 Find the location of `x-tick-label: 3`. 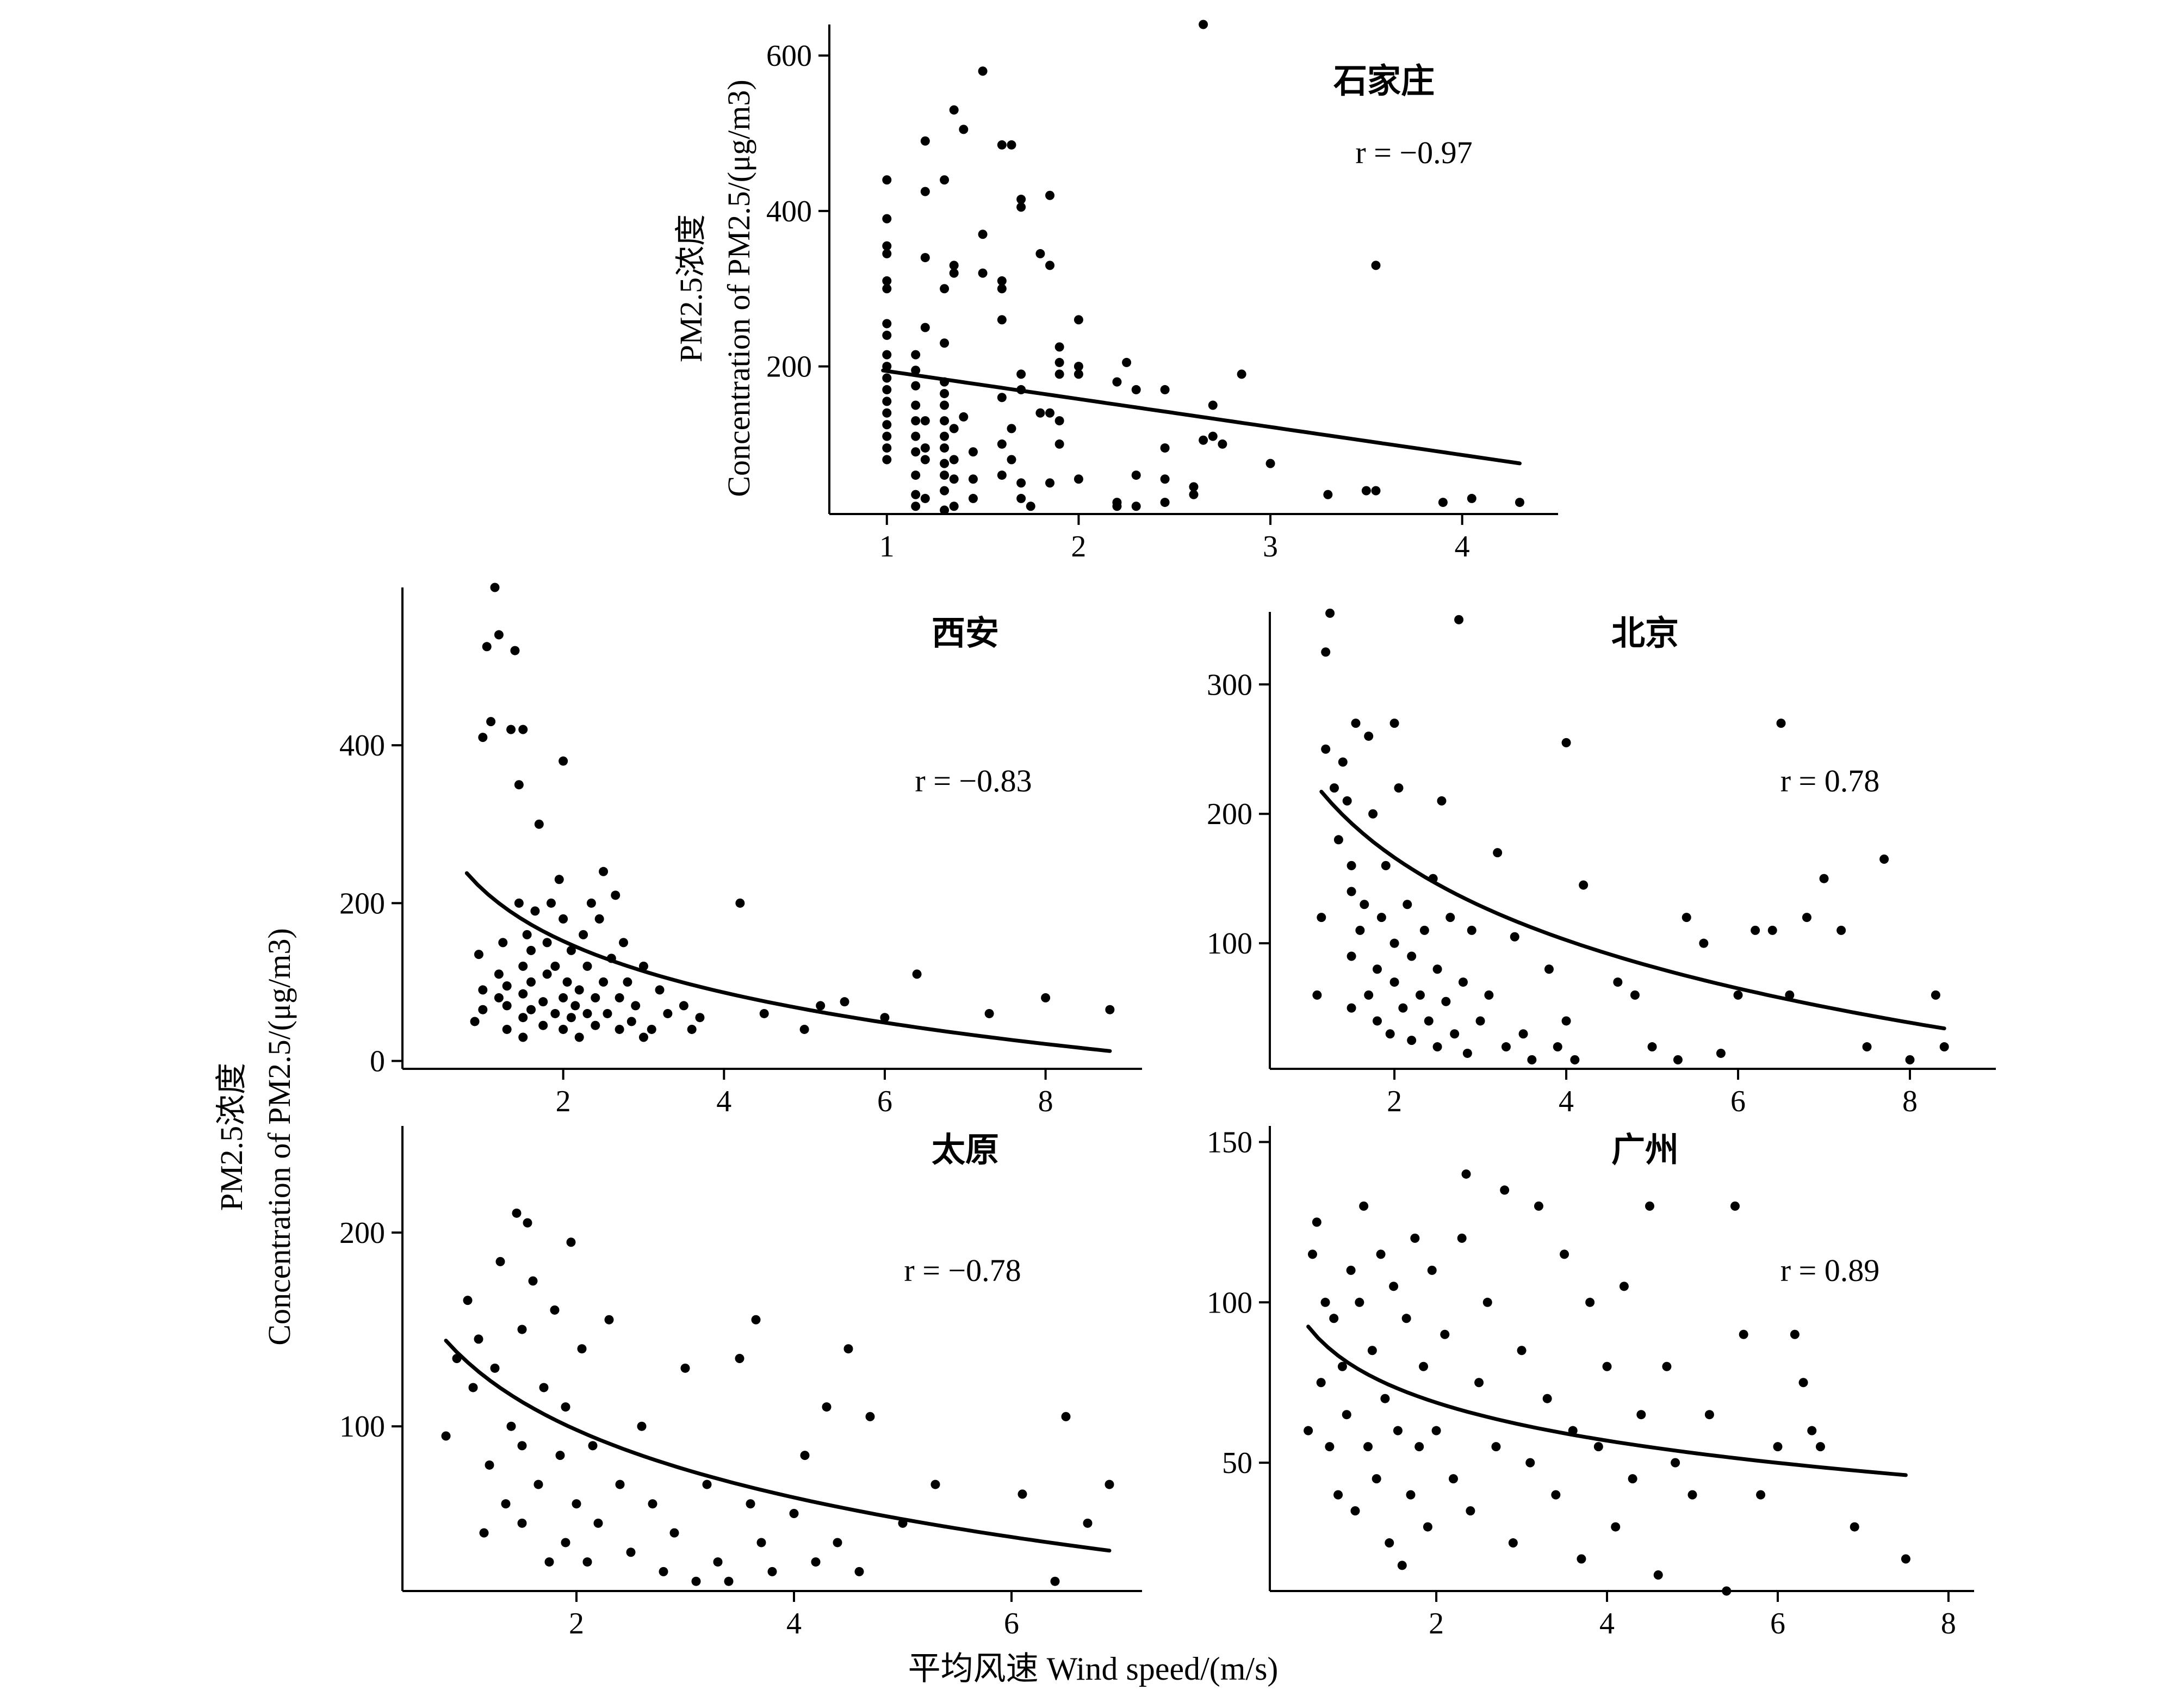

x-tick-label: 3 is located at coordinates (1270, 547).